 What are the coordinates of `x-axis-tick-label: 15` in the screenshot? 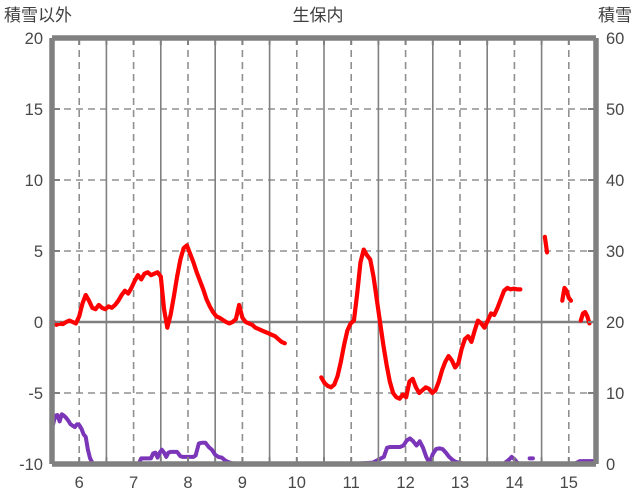 It's located at (569, 483).